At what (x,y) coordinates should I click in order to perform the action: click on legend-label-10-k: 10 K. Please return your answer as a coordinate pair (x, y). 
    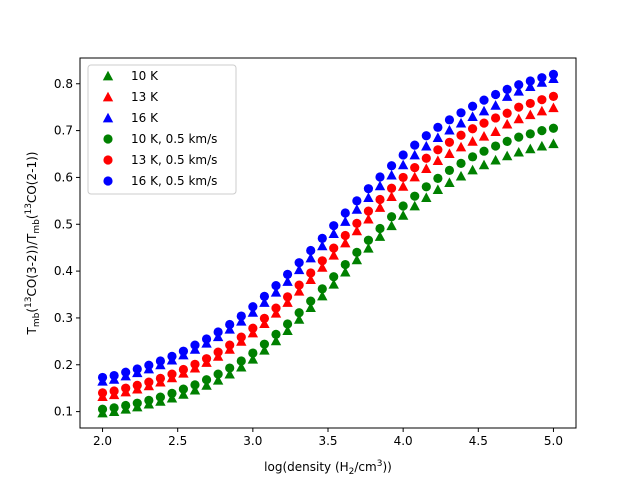
    Looking at the image, I should click on (145, 76).